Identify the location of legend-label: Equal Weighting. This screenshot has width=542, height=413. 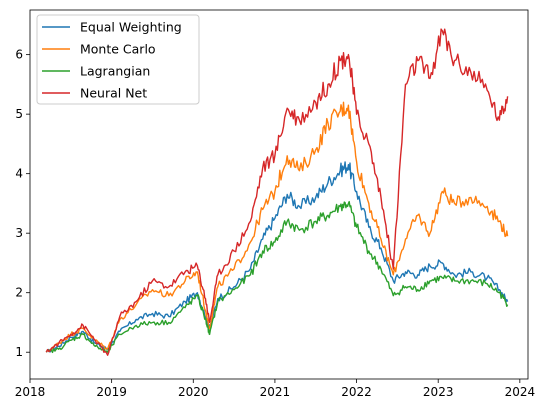
(131, 27).